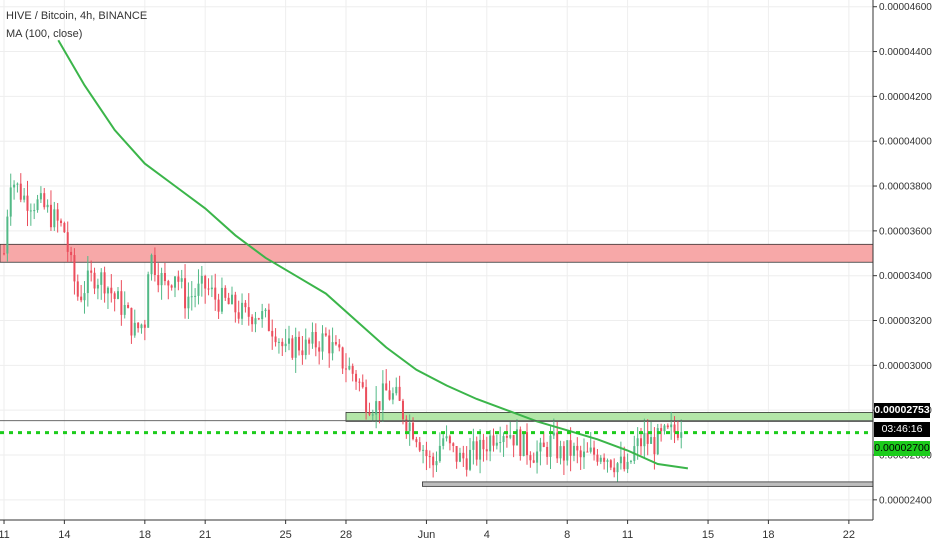 This screenshot has height=550, width=932. What do you see at coordinates (905, 52) in the screenshot?
I see `y-tick-label: 0.00004400` at bounding box center [905, 52].